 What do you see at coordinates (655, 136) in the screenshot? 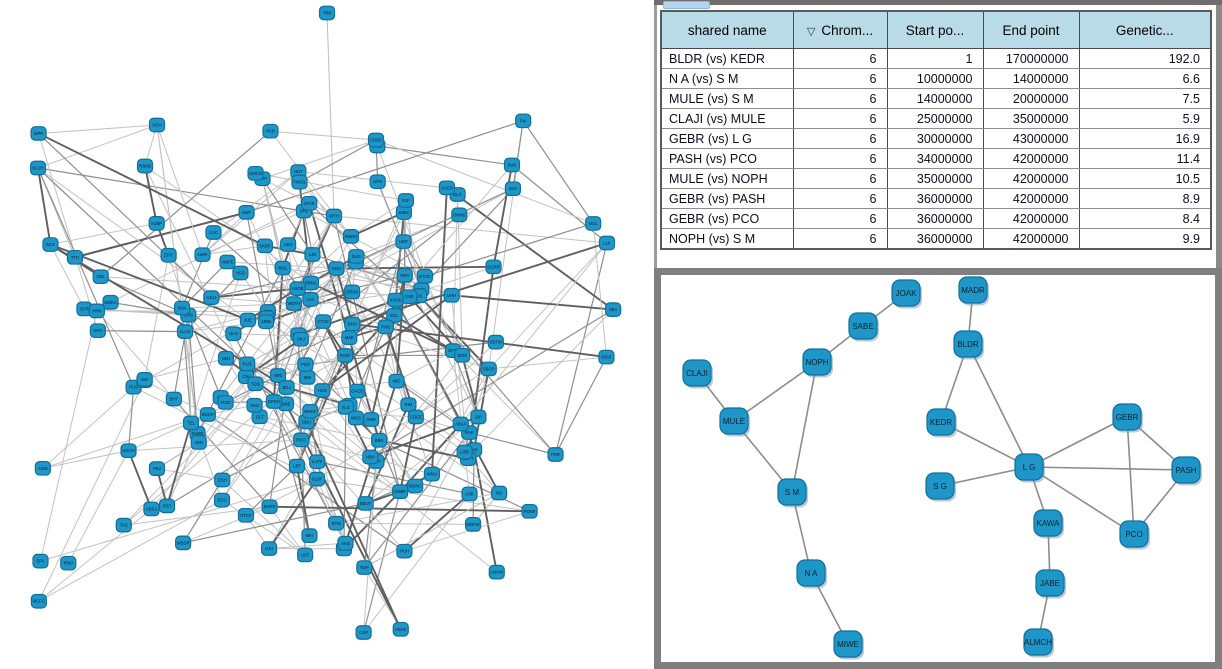
I see `panel-splitter` at bounding box center [655, 136].